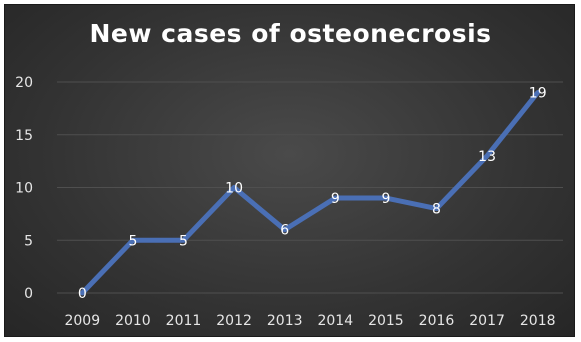 The height and width of the screenshot is (342, 581). What do you see at coordinates (234, 321) in the screenshot?
I see `x-tick-label: 2012` at bounding box center [234, 321].